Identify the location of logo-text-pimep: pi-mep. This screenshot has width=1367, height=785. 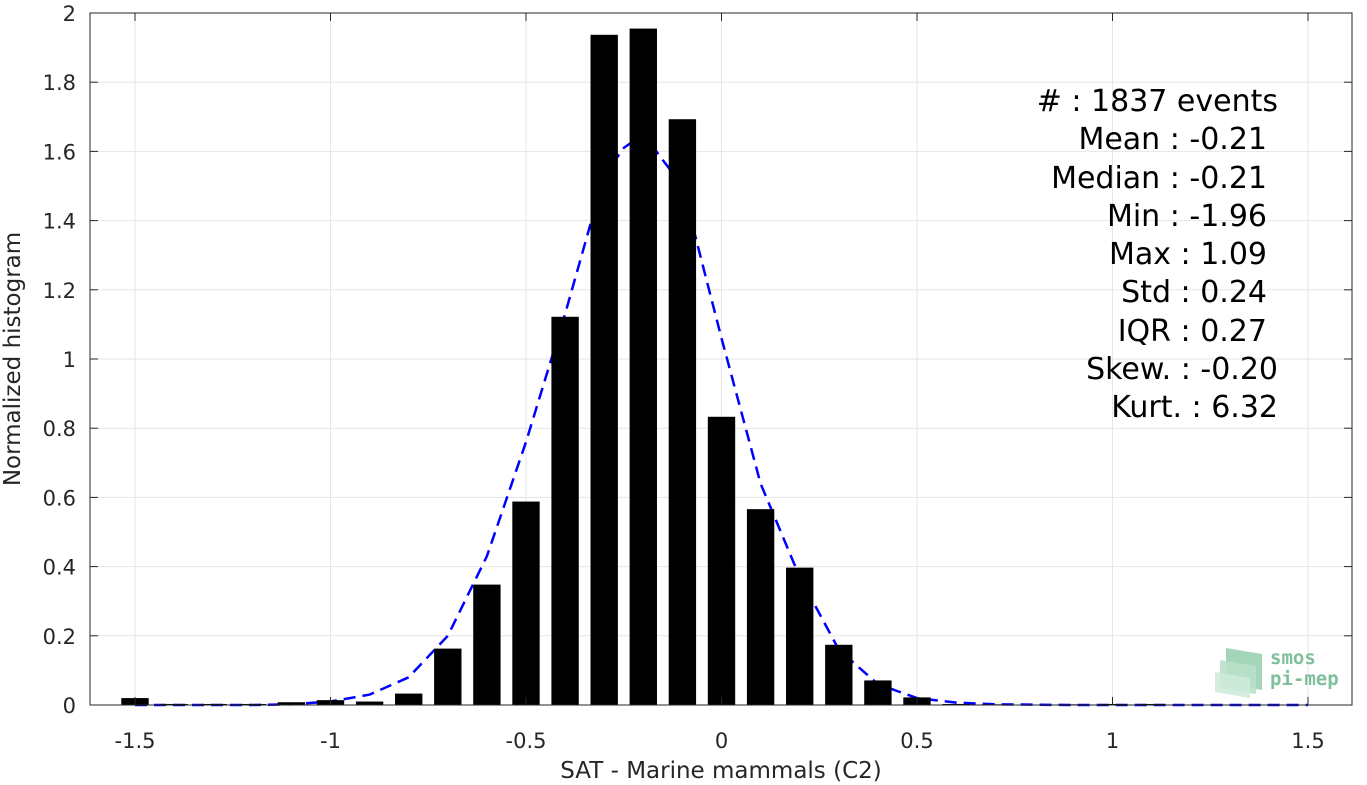
(1304, 679).